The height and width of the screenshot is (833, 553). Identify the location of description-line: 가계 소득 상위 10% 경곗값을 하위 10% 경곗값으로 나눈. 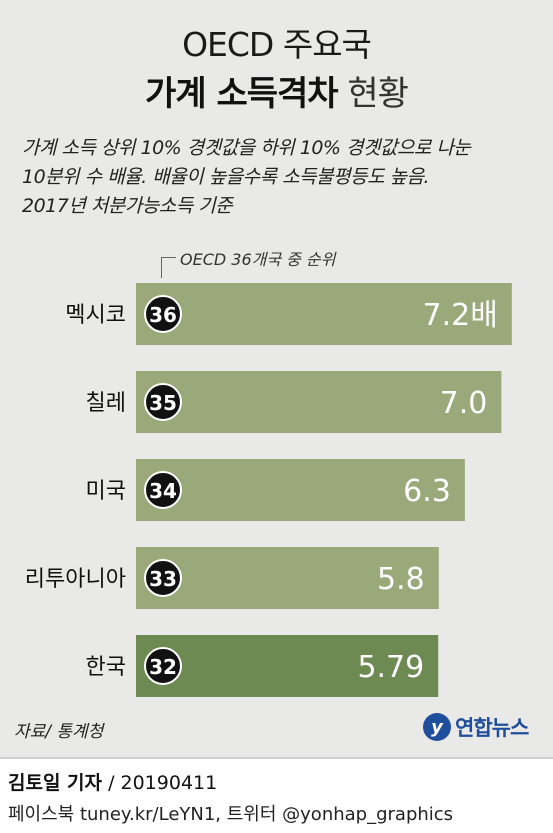
(246, 148).